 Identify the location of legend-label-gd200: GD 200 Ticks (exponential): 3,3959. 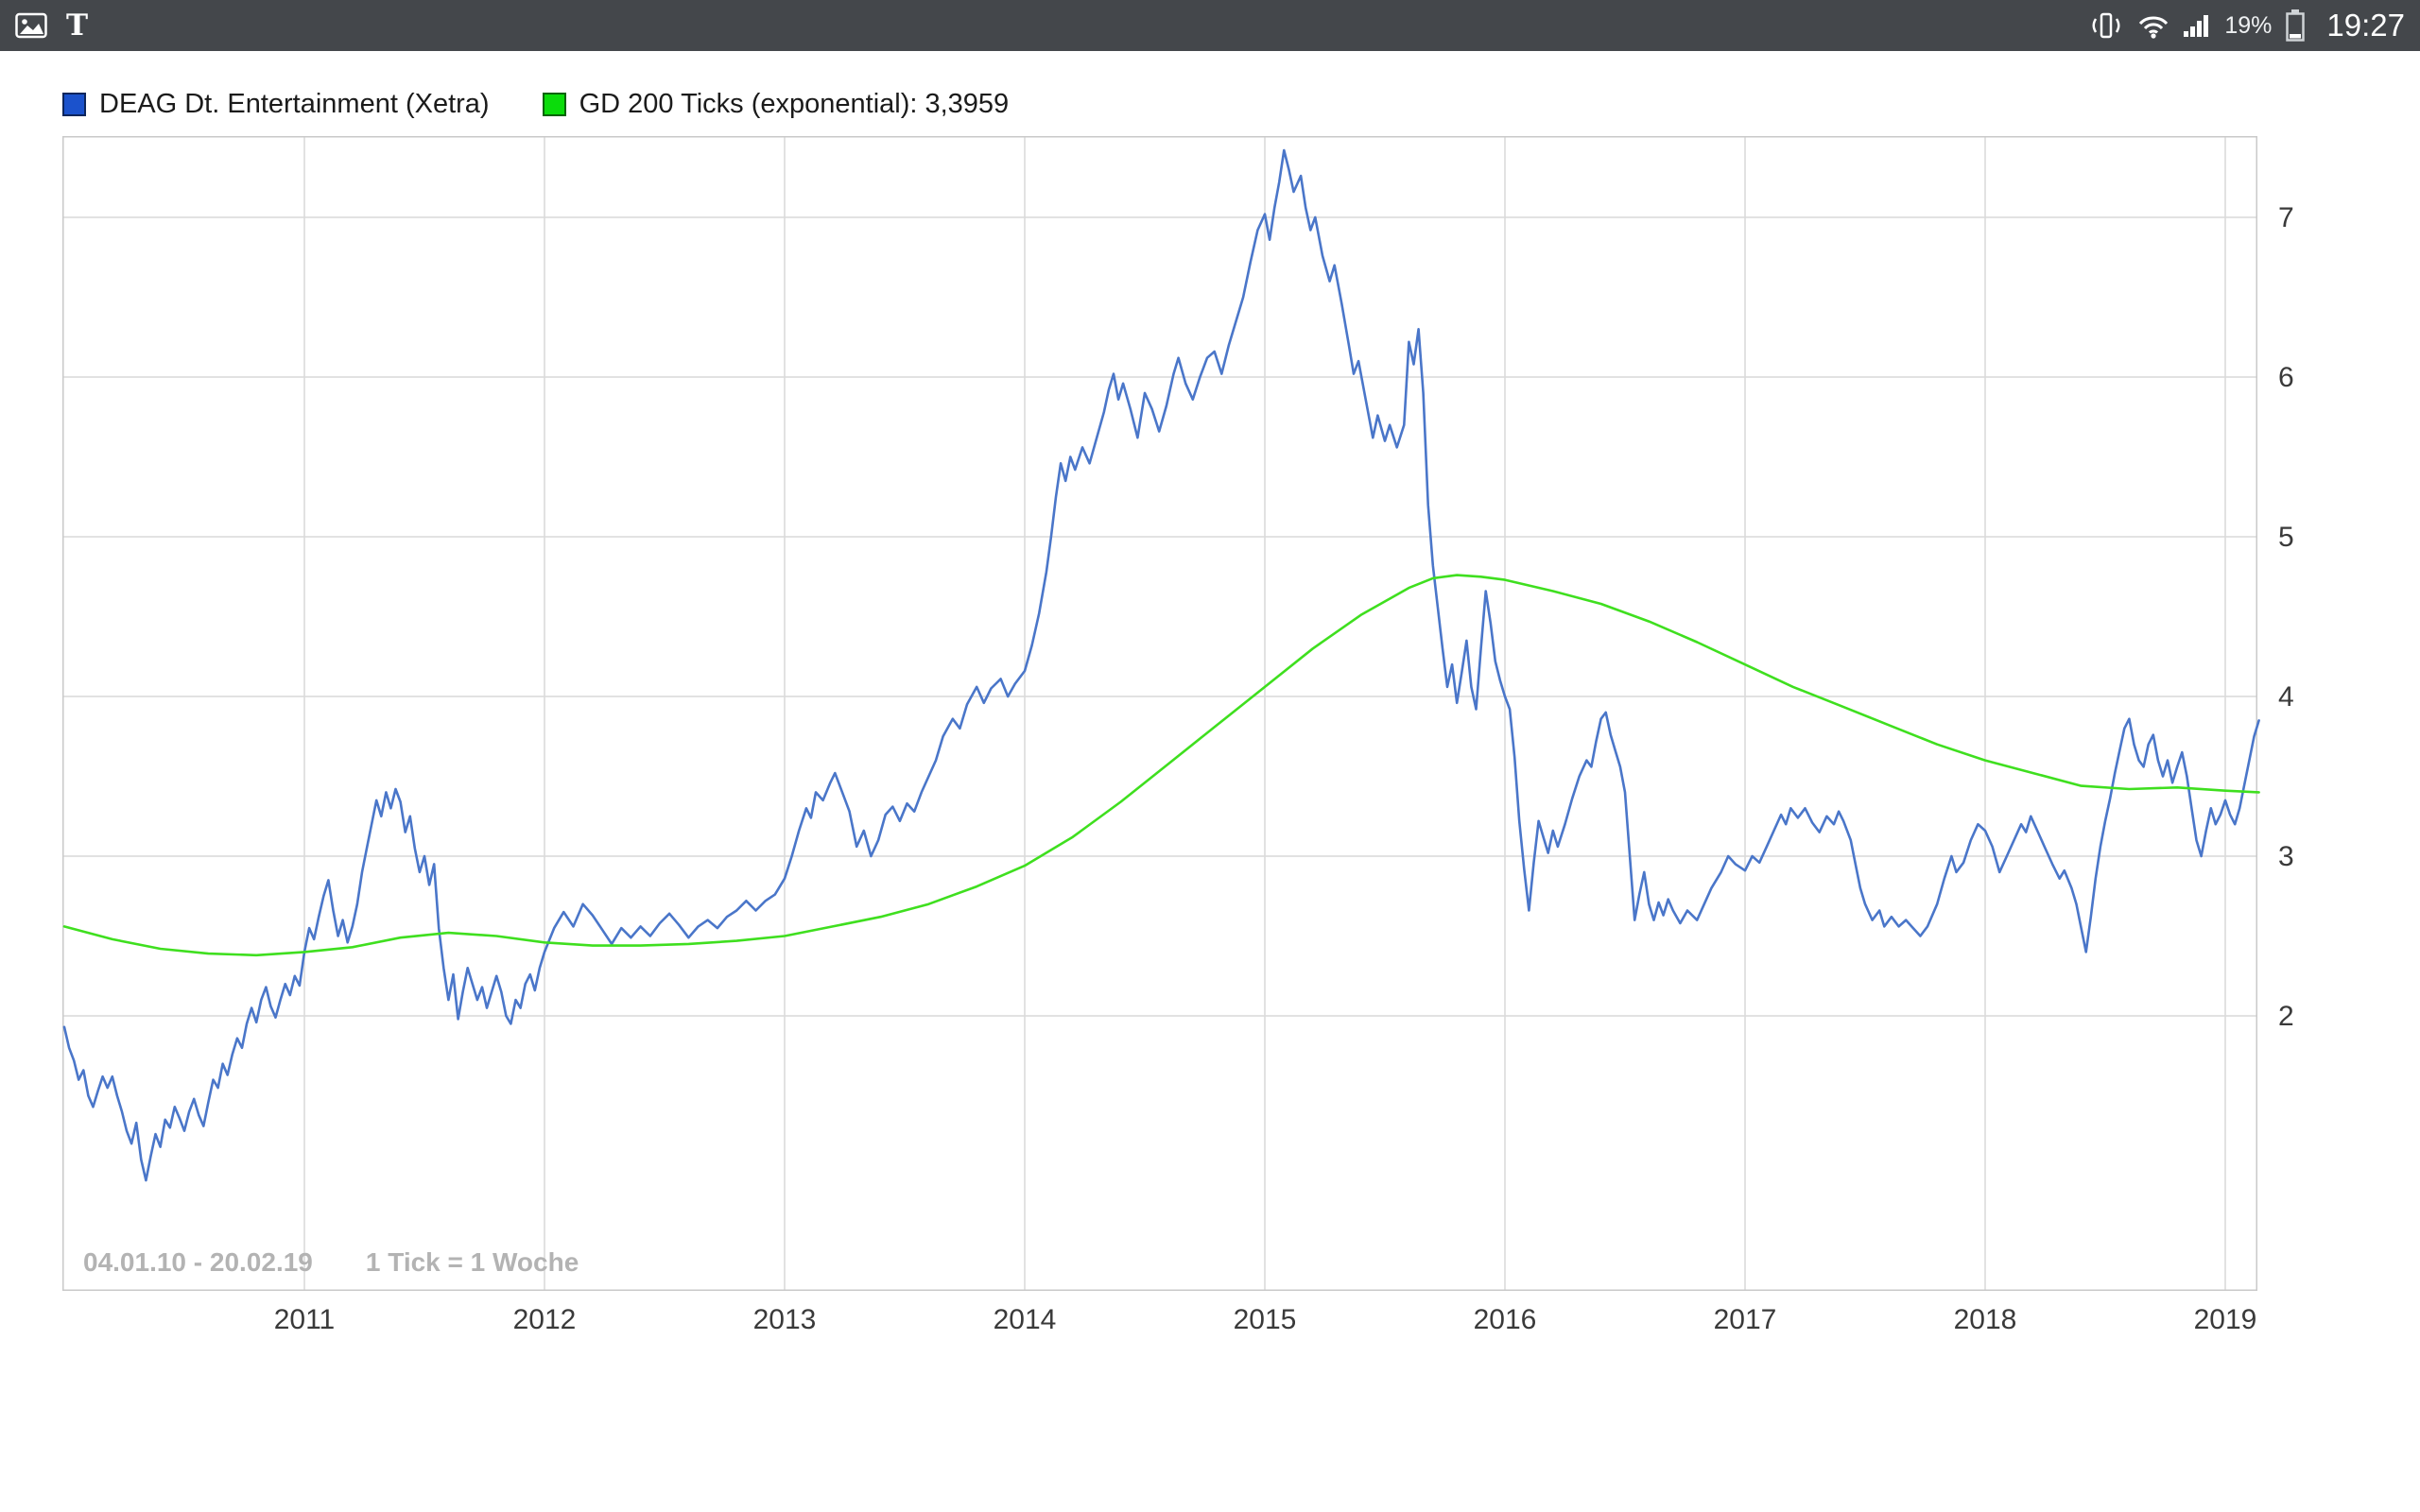
(794, 104).